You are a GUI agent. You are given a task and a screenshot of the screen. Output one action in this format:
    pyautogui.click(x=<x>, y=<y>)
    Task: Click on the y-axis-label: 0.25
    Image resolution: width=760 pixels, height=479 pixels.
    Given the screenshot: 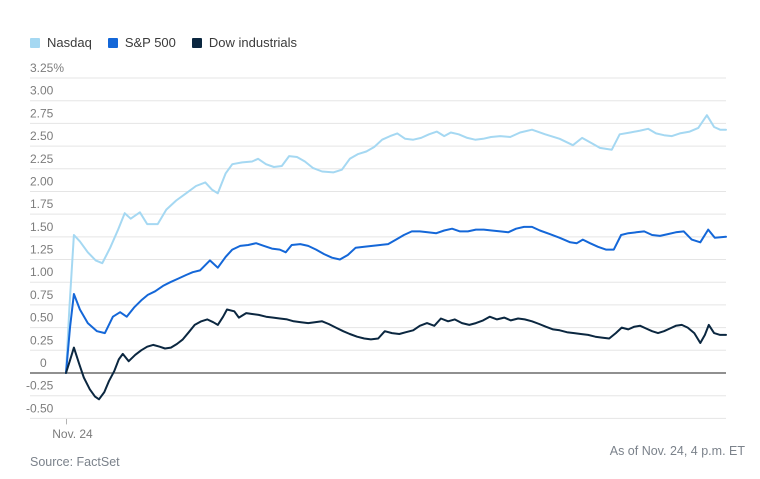 What is the action you would take?
    pyautogui.click(x=42, y=340)
    